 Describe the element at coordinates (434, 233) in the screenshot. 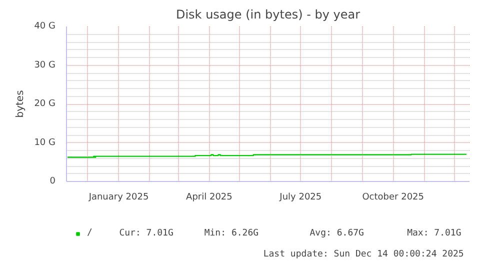

I see `text: Max: 7.01G` at that location.